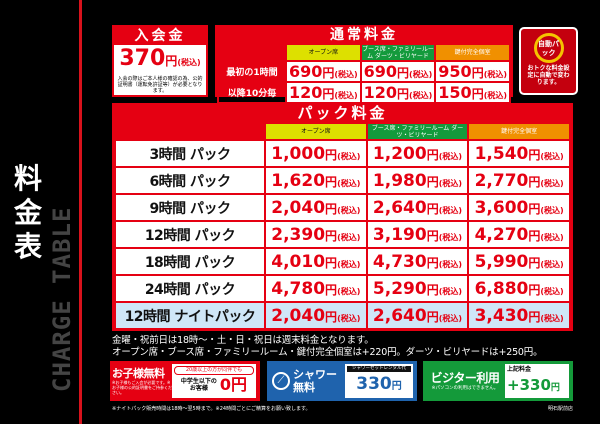  What do you see at coordinates (519, 315) in the screenshot?
I see `price-cell: 3,430円(税込)` at bounding box center [519, 315].